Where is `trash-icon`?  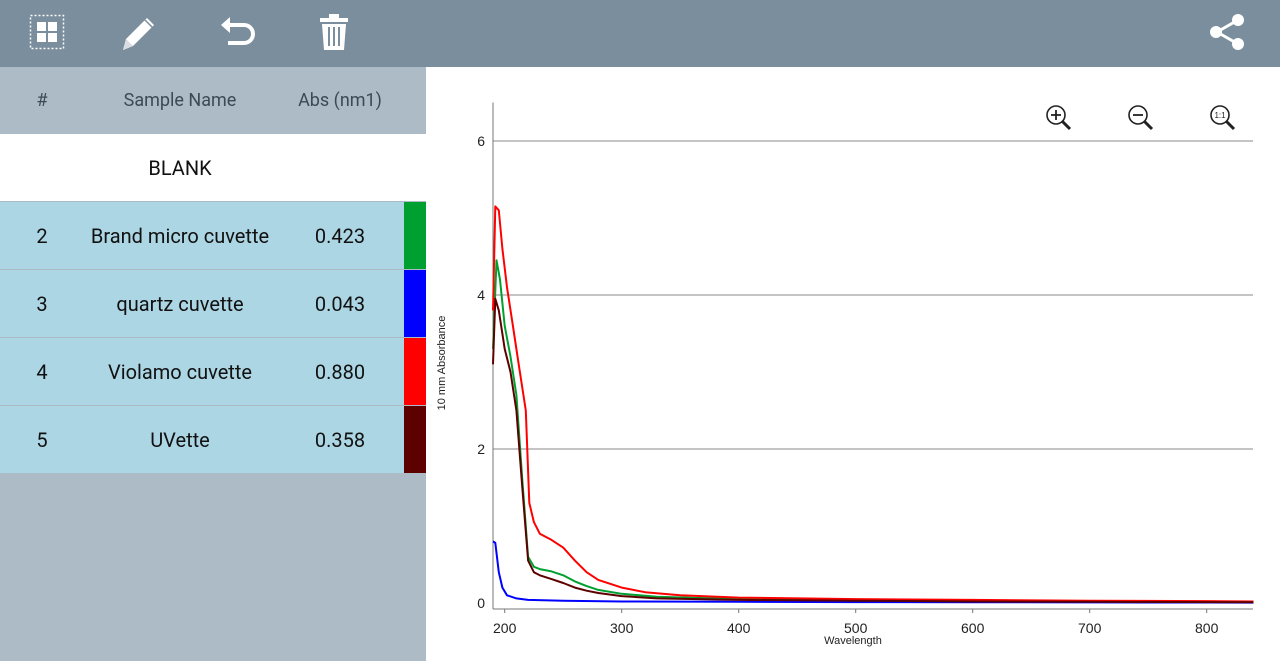 trash-icon is located at coordinates (334, 34).